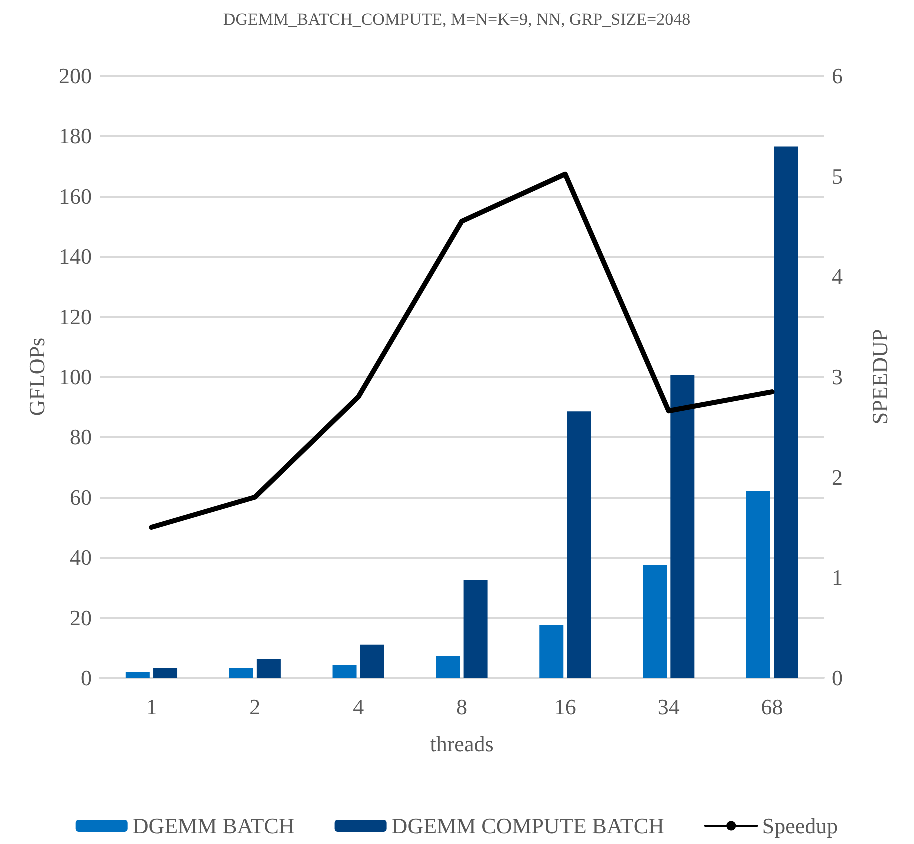  Describe the element at coordinates (528, 826) in the screenshot. I see `legend-label: DGEMM COMPUTE BATCH` at that location.